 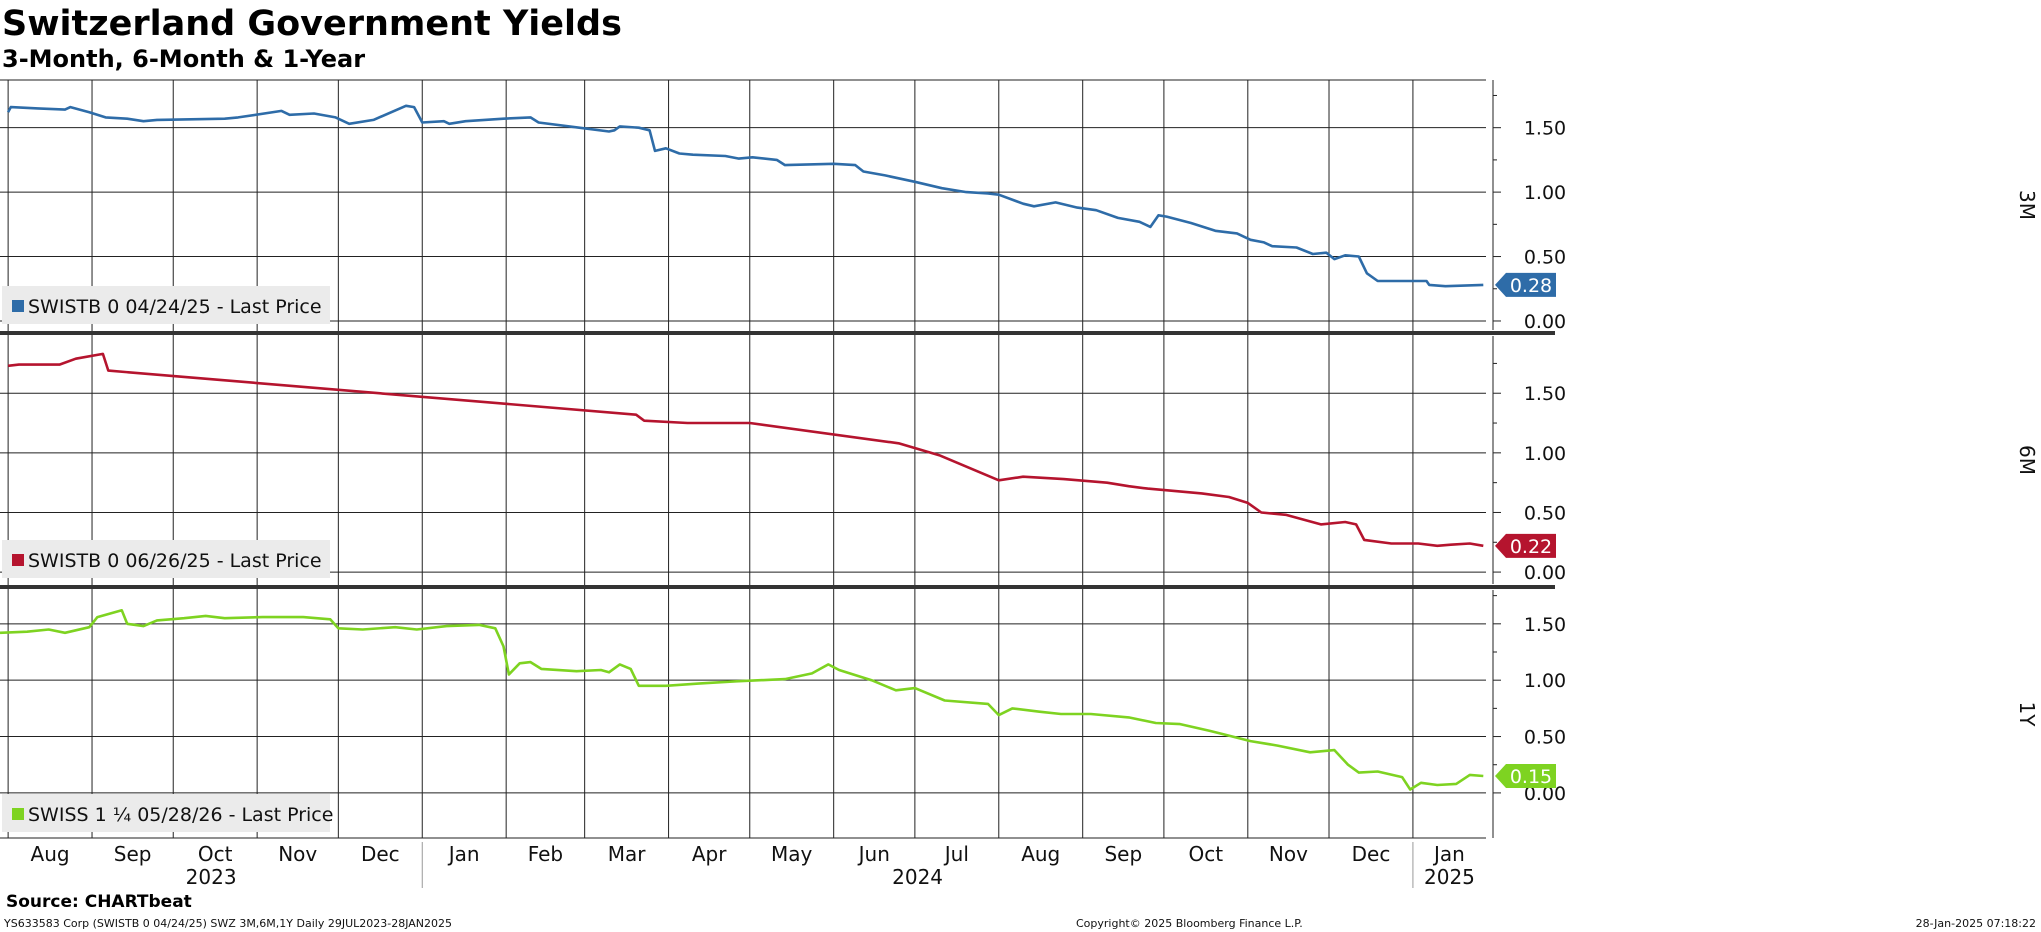 I want to click on last-value-label: 0.28, so click(x=1531, y=286).